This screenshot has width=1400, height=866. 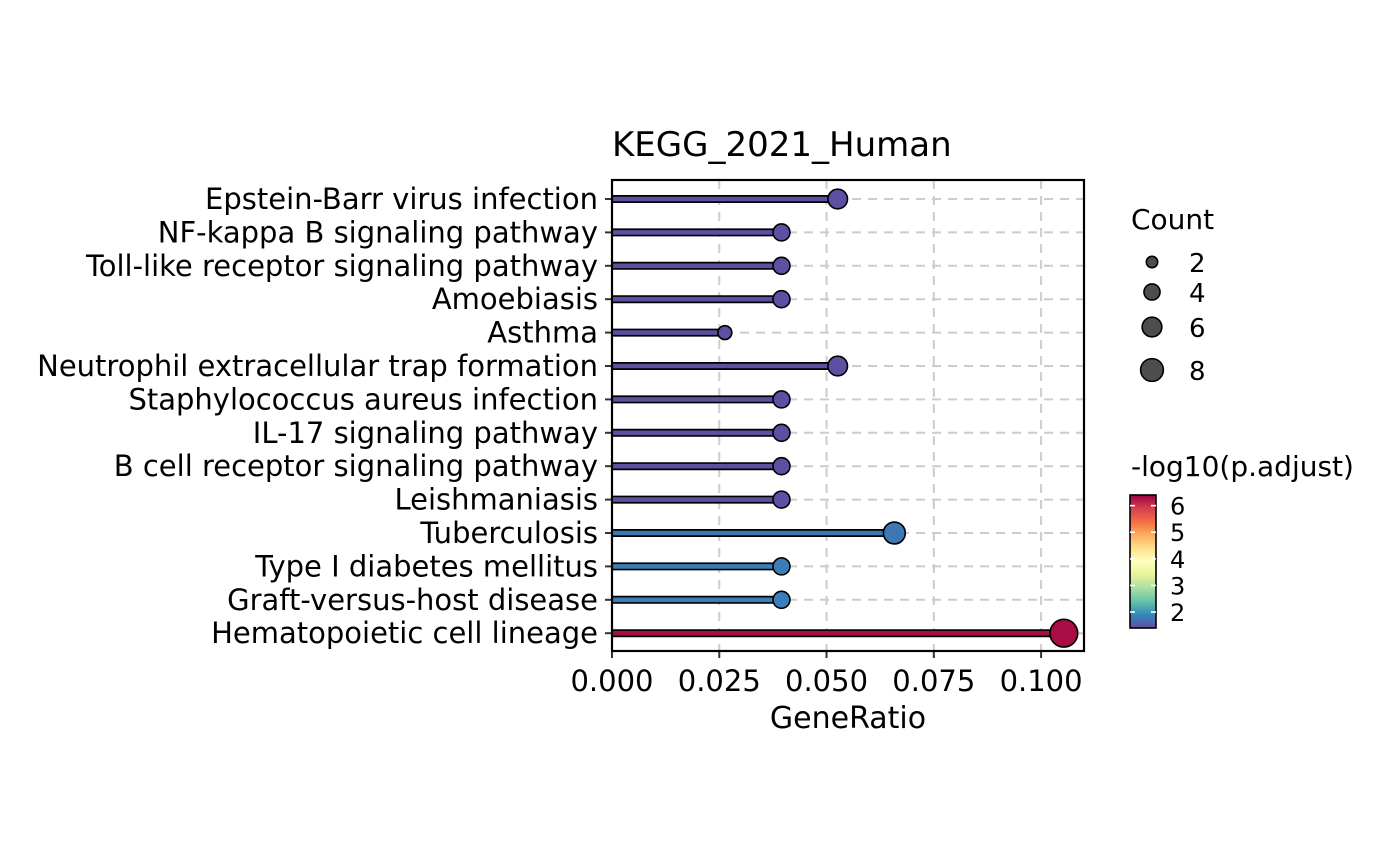 I want to click on x-axis-ticks: 0.000 0.025 0.050 0.075 0.100, so click(x=826, y=674).